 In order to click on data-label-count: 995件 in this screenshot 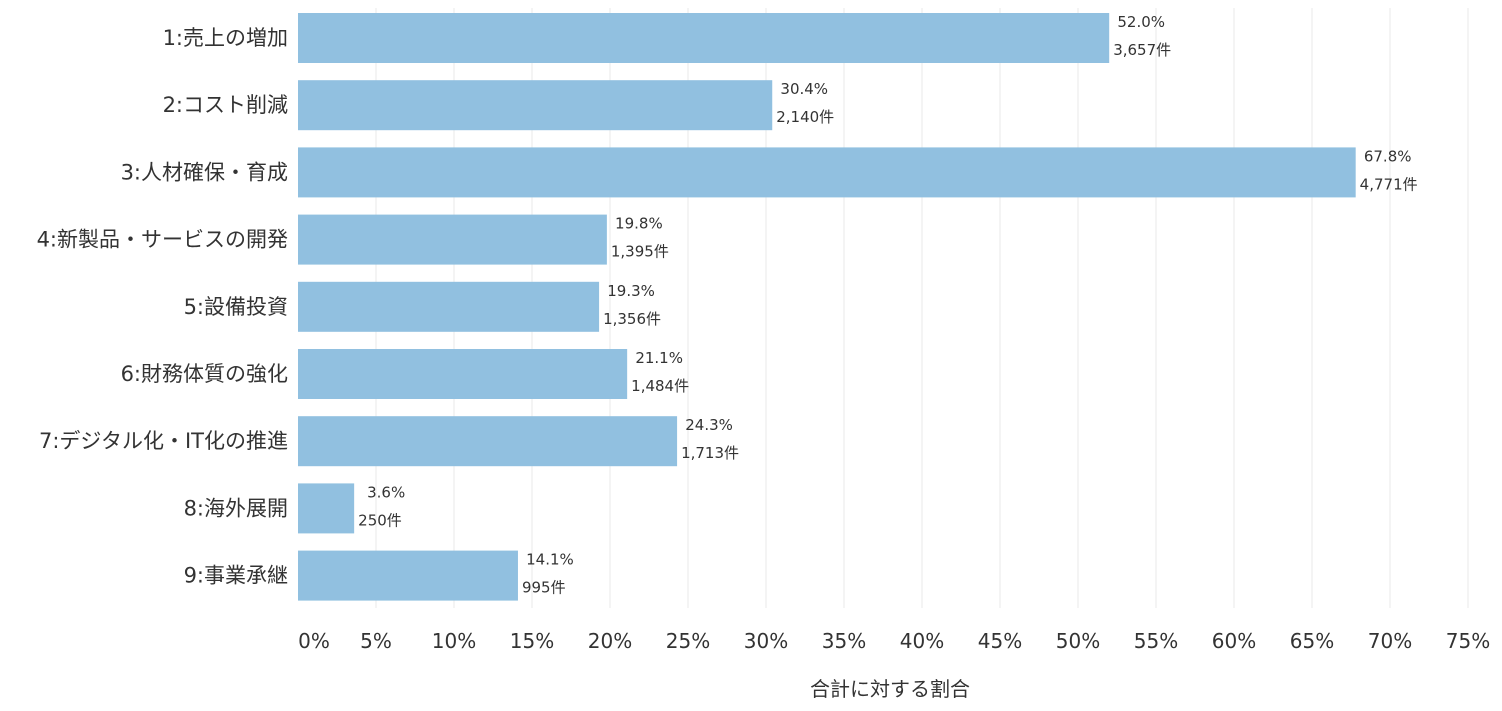, I will do `click(544, 588)`.